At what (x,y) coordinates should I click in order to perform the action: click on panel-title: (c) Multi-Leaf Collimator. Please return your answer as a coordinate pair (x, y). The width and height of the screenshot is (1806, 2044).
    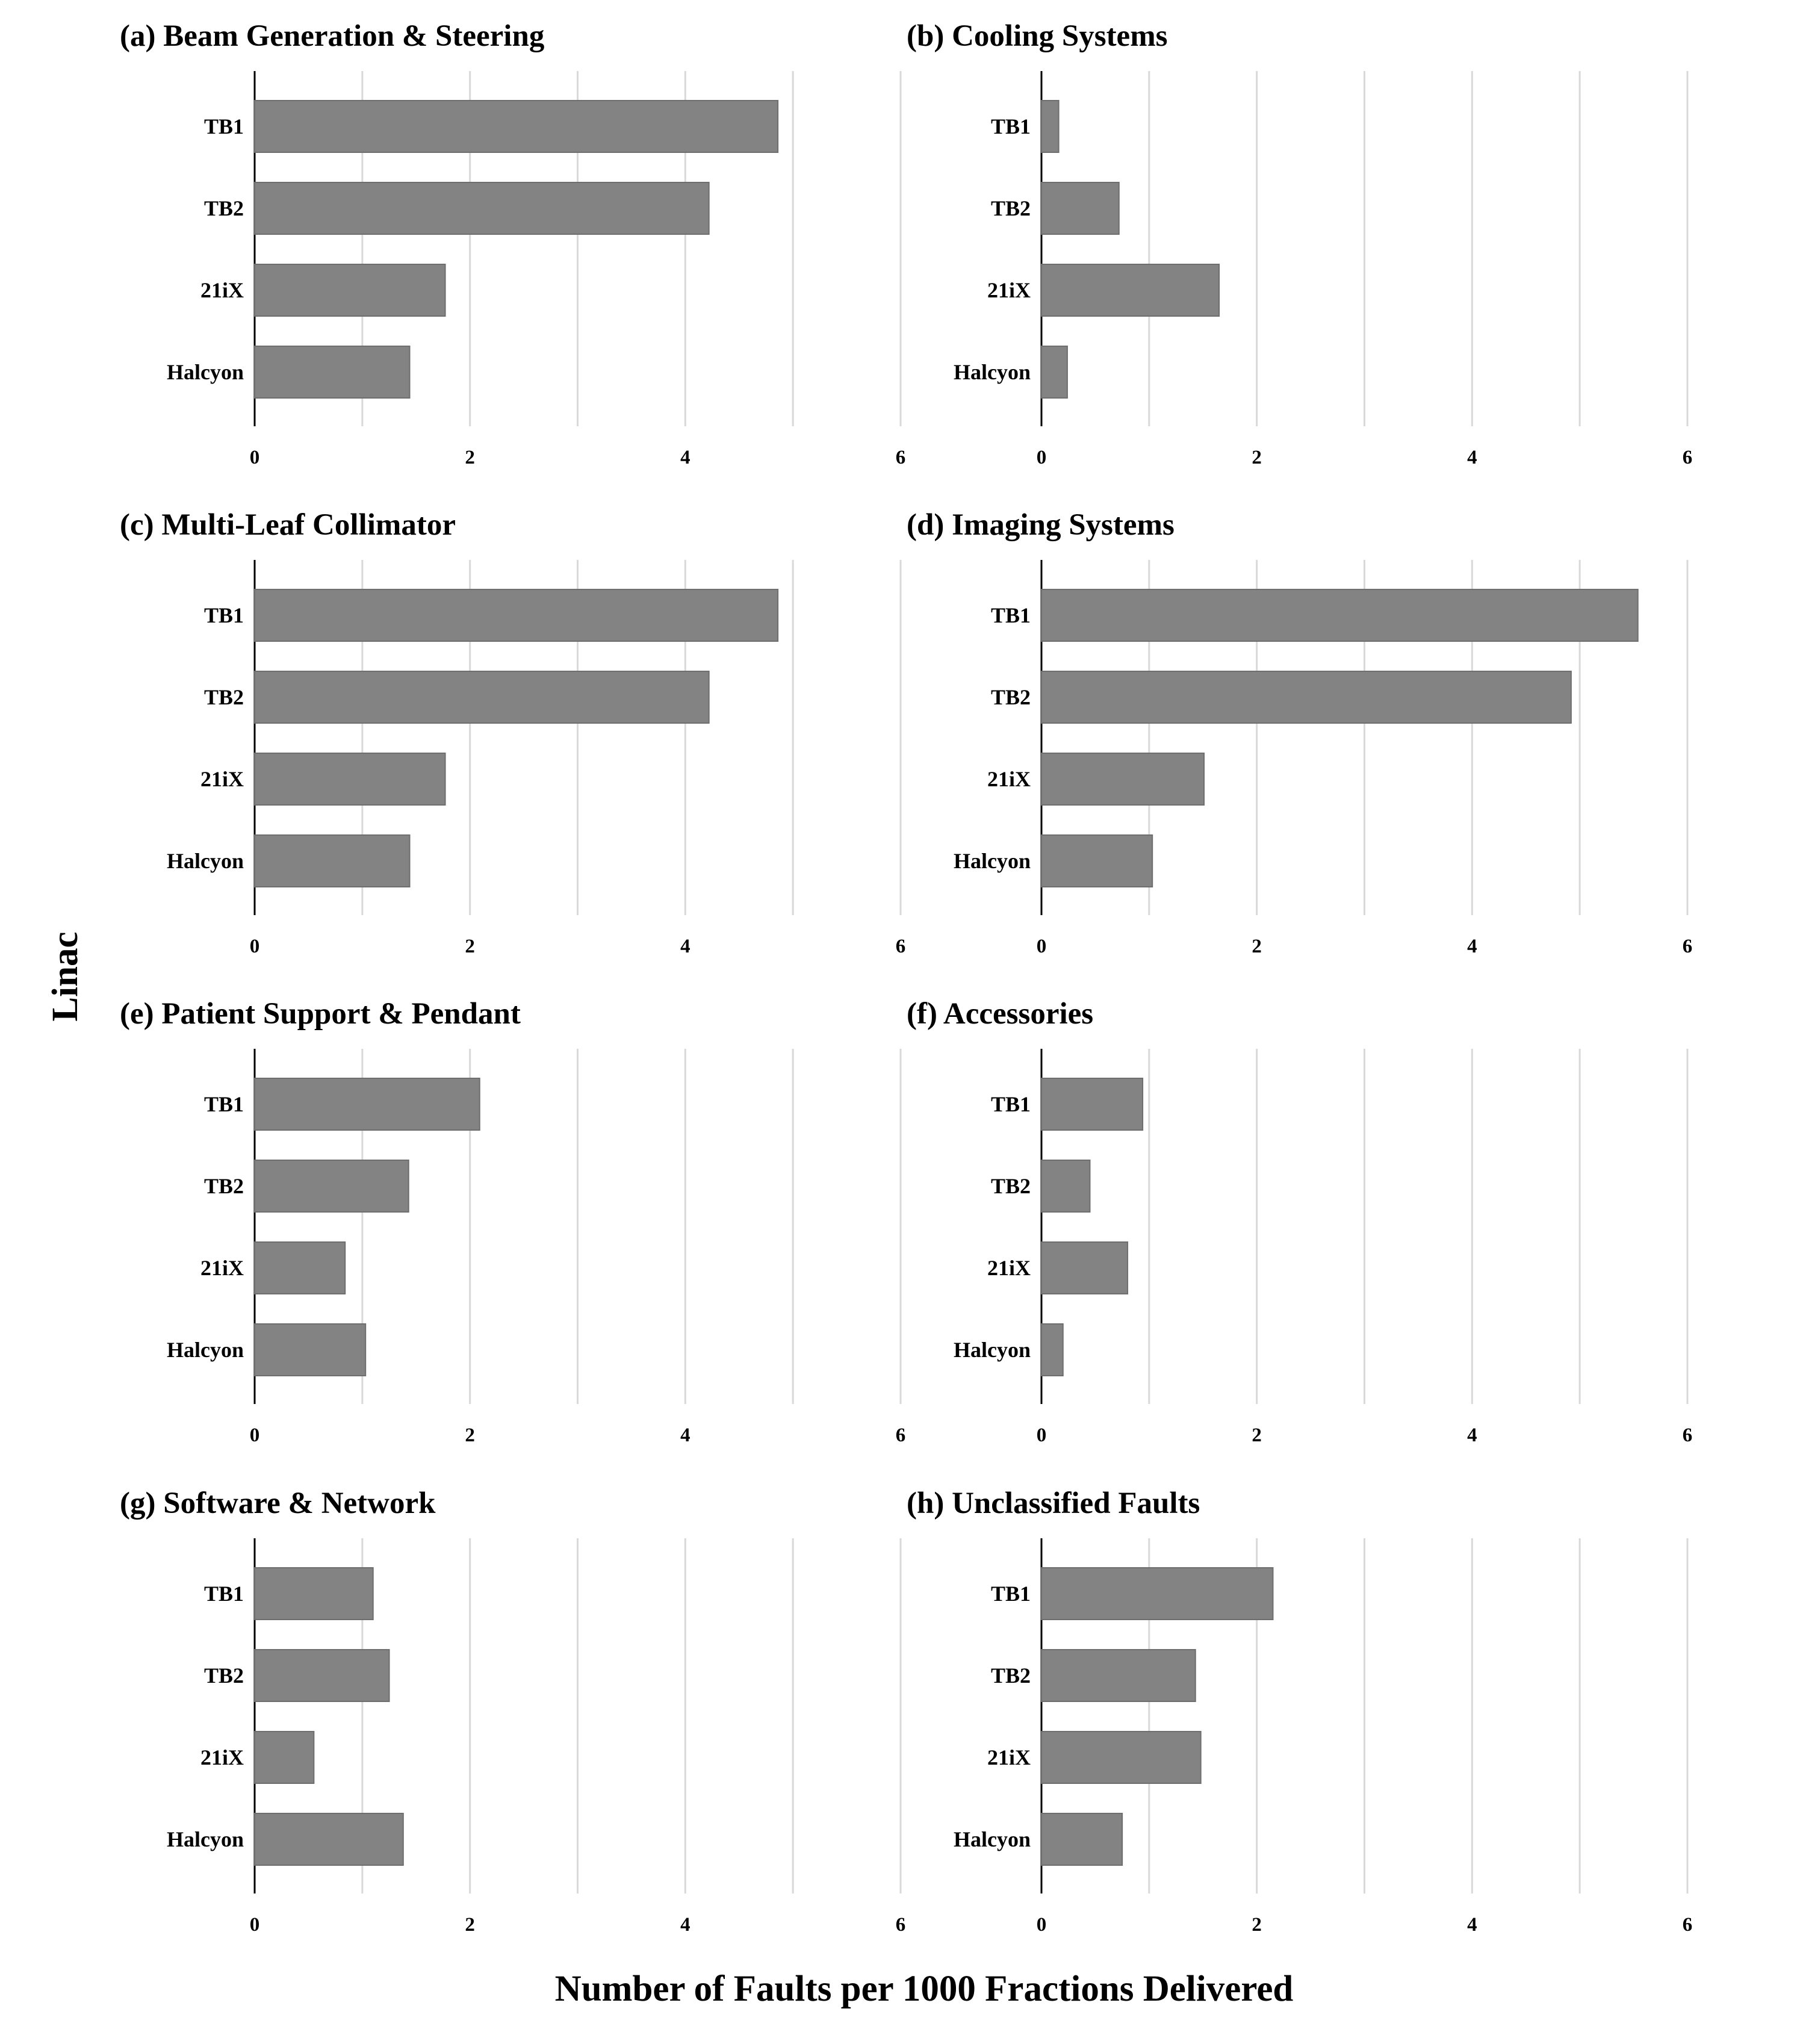
    Looking at the image, I should click on (288, 525).